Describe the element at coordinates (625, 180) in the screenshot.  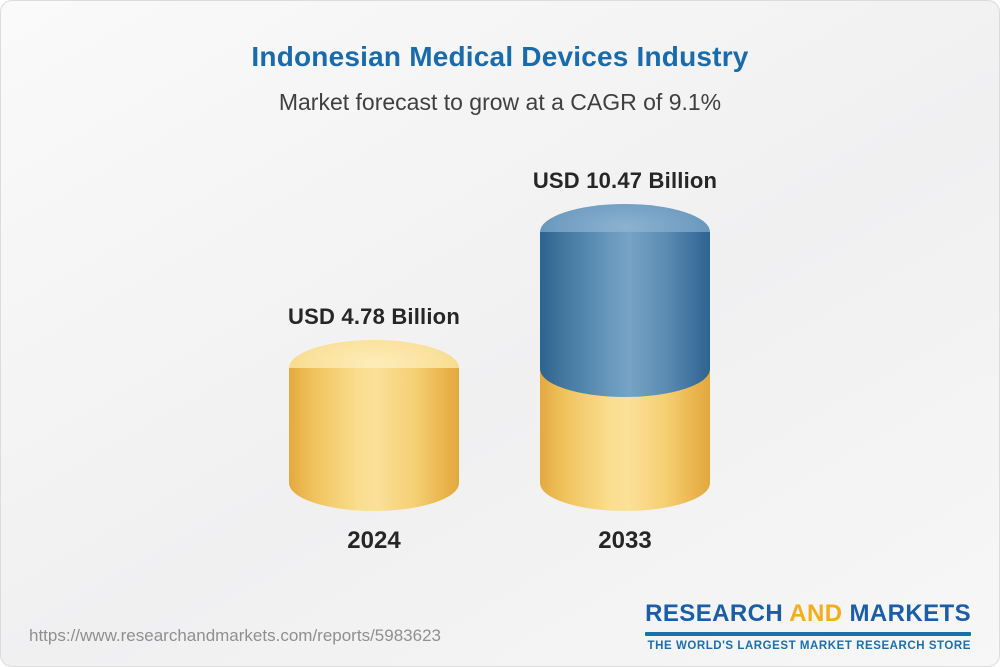
I see `value-label-2033: USD 10.47 Billion` at that location.